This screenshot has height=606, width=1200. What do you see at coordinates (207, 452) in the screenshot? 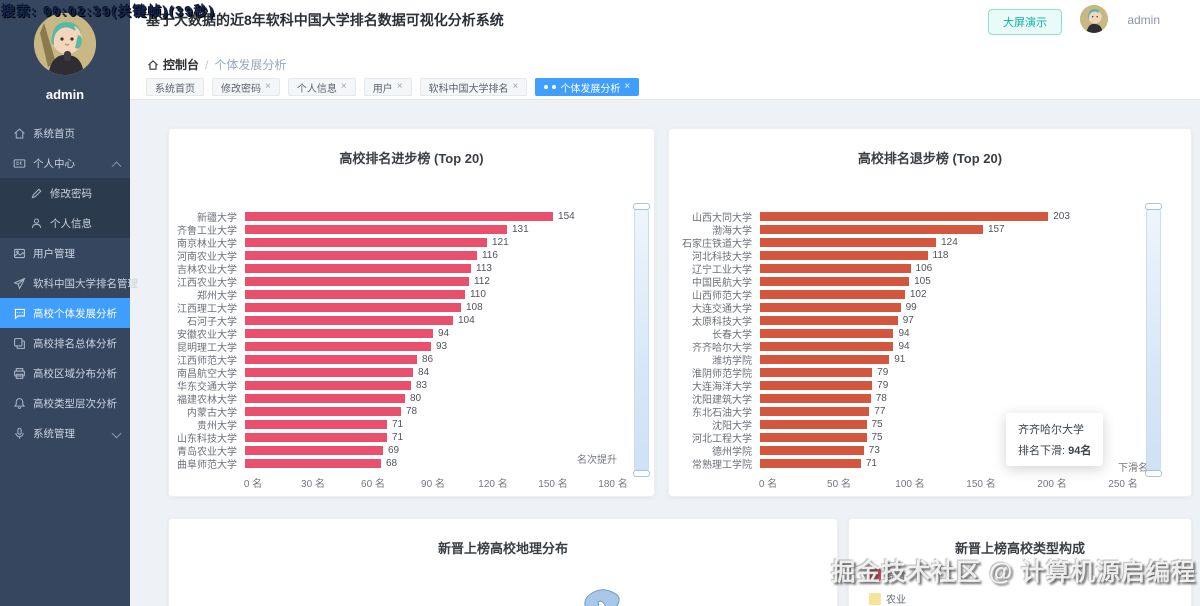
I see `y-axis-label: 青岛农业大学` at bounding box center [207, 452].